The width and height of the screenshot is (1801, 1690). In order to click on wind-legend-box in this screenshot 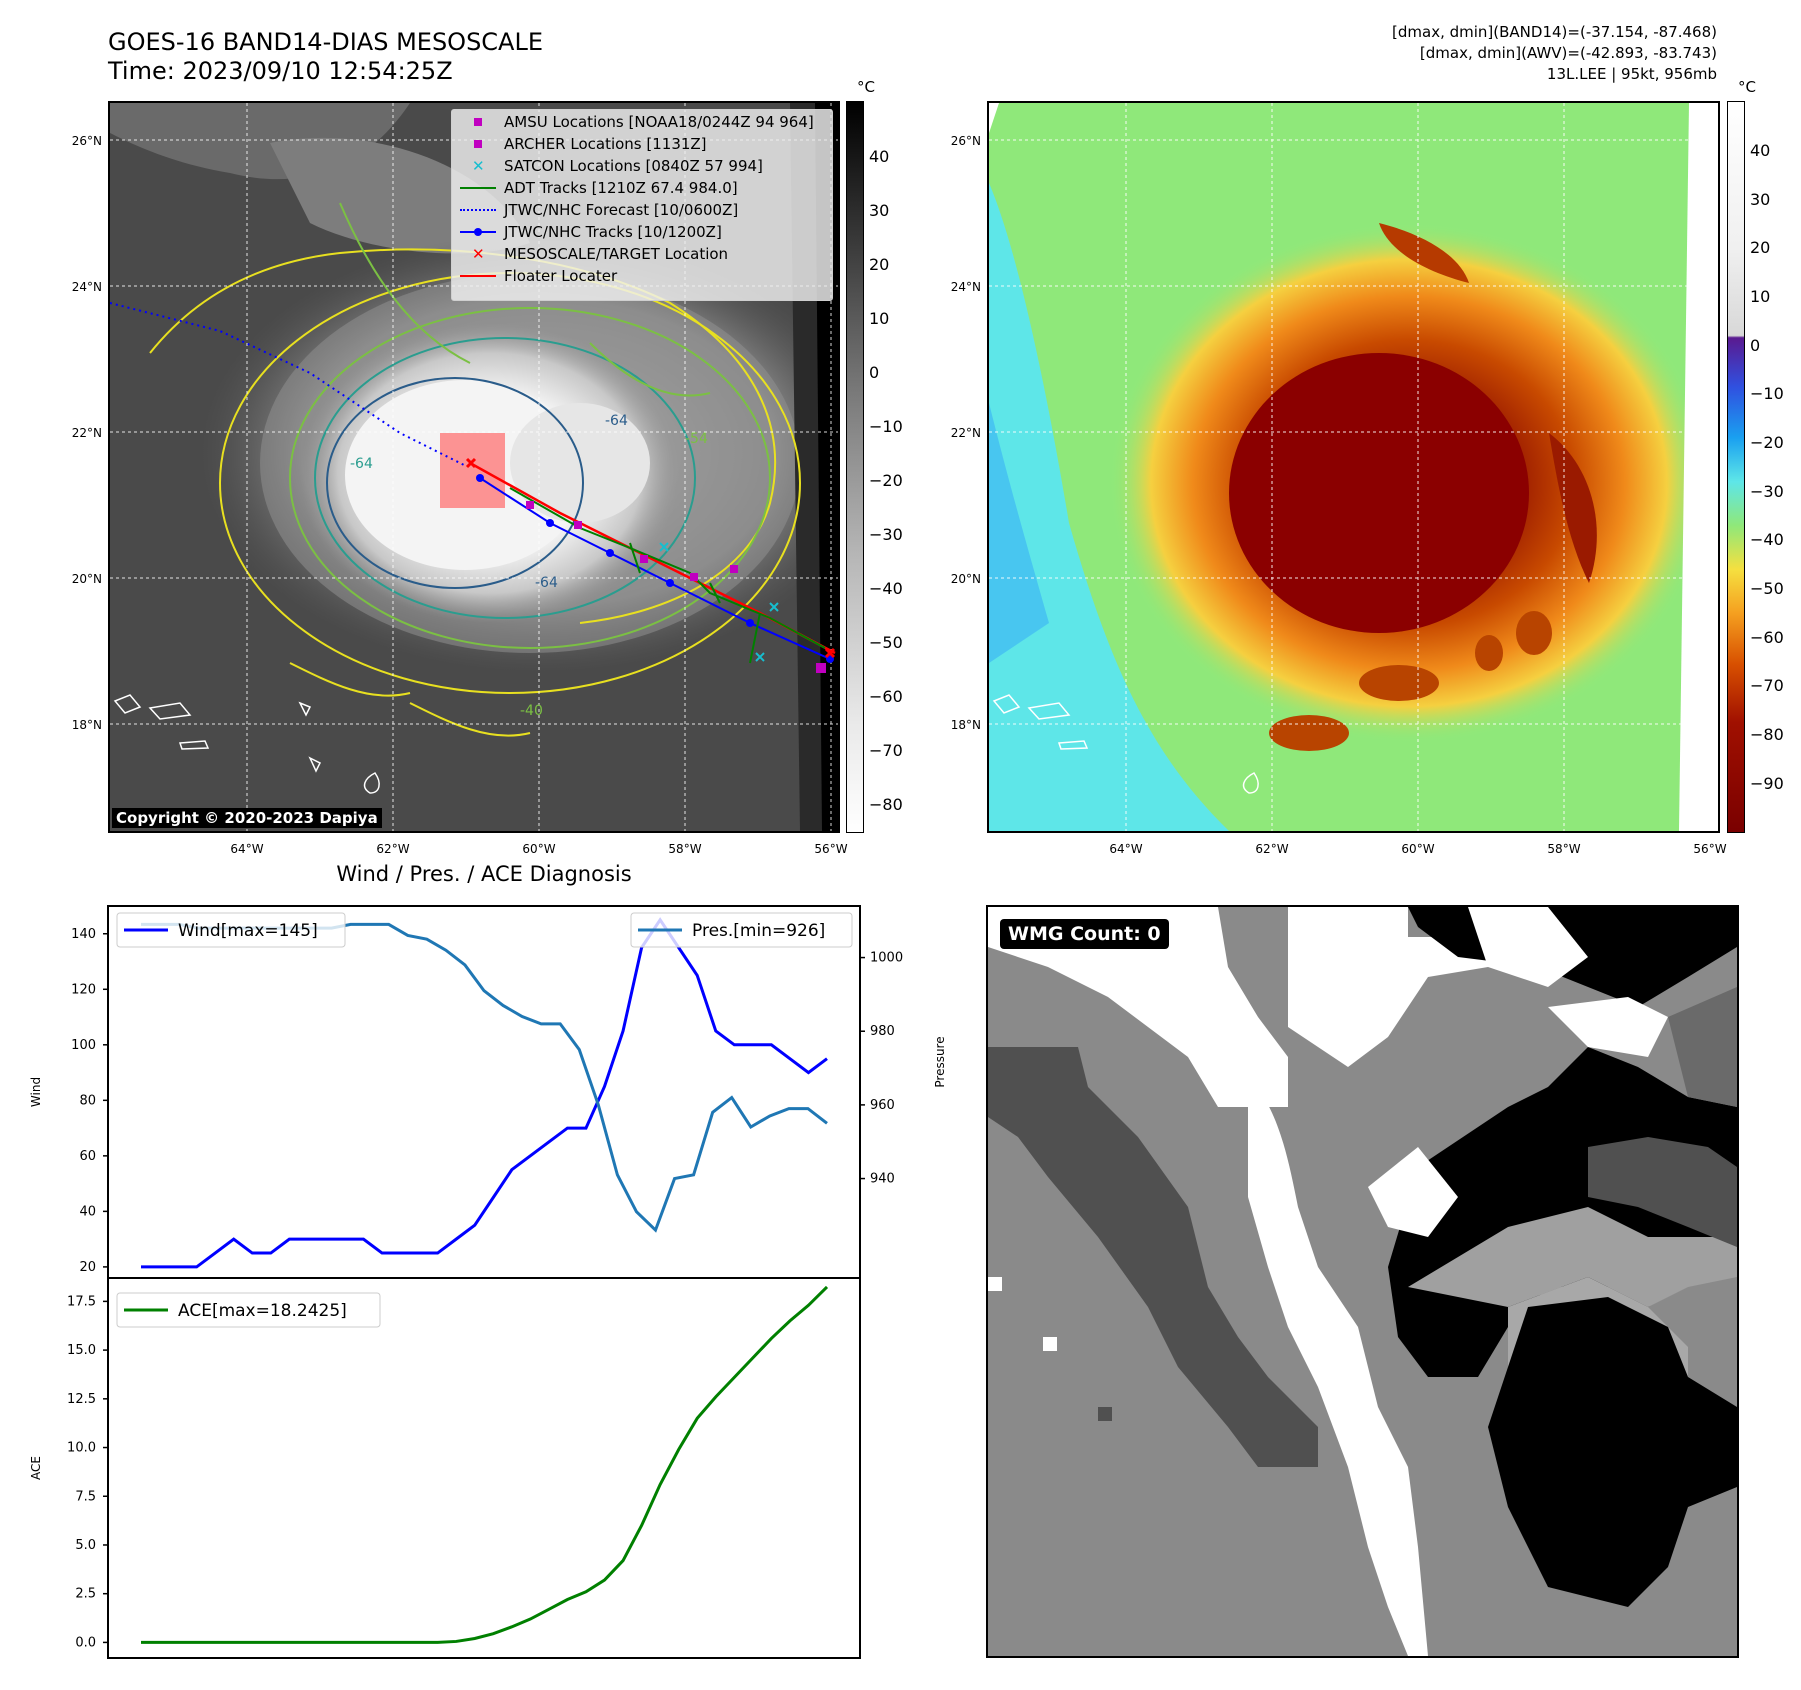, I will do `click(231, 930)`.